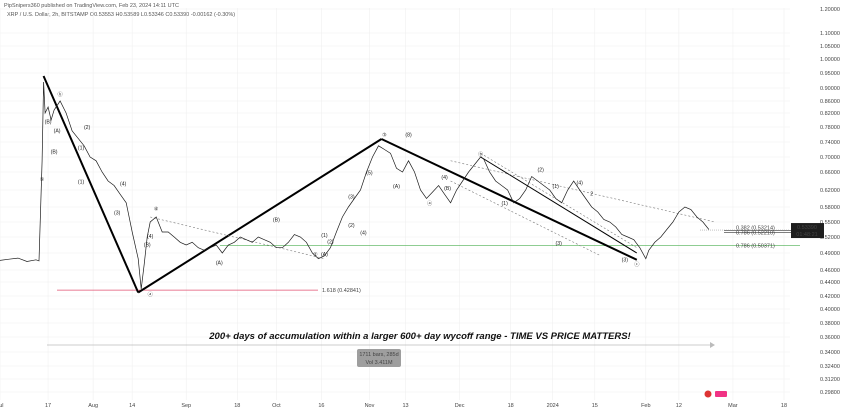  I want to click on y-tick-label: 1.05000, so click(830, 47).